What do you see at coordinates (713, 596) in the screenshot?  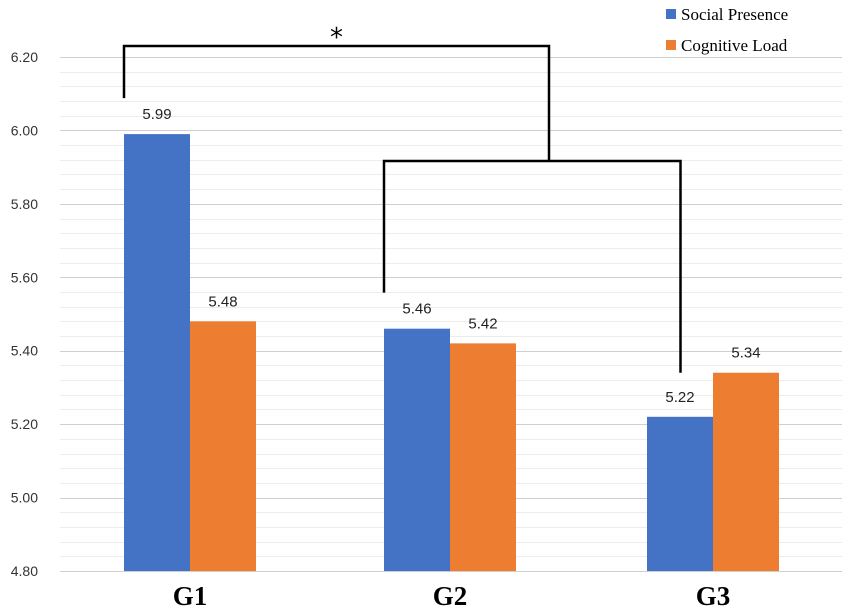 I see `category-label-g3: G3` at bounding box center [713, 596].